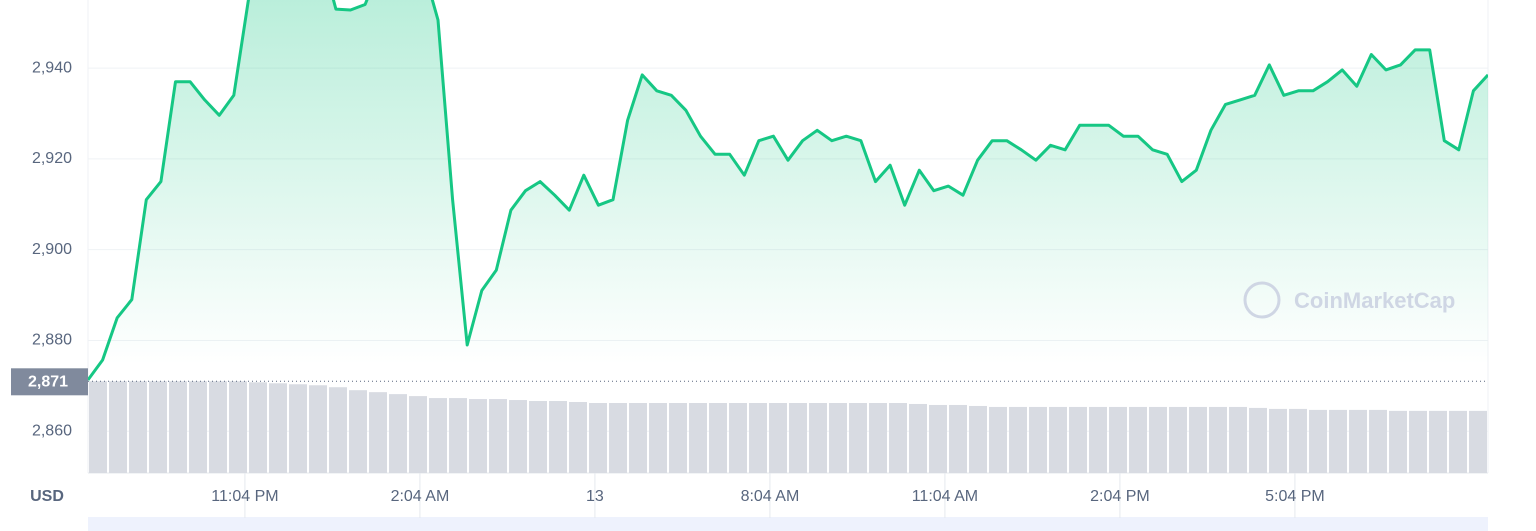 This screenshot has height=531, width=1536. What do you see at coordinates (595, 496) in the screenshot?
I see `x-tick-label: 13` at bounding box center [595, 496].